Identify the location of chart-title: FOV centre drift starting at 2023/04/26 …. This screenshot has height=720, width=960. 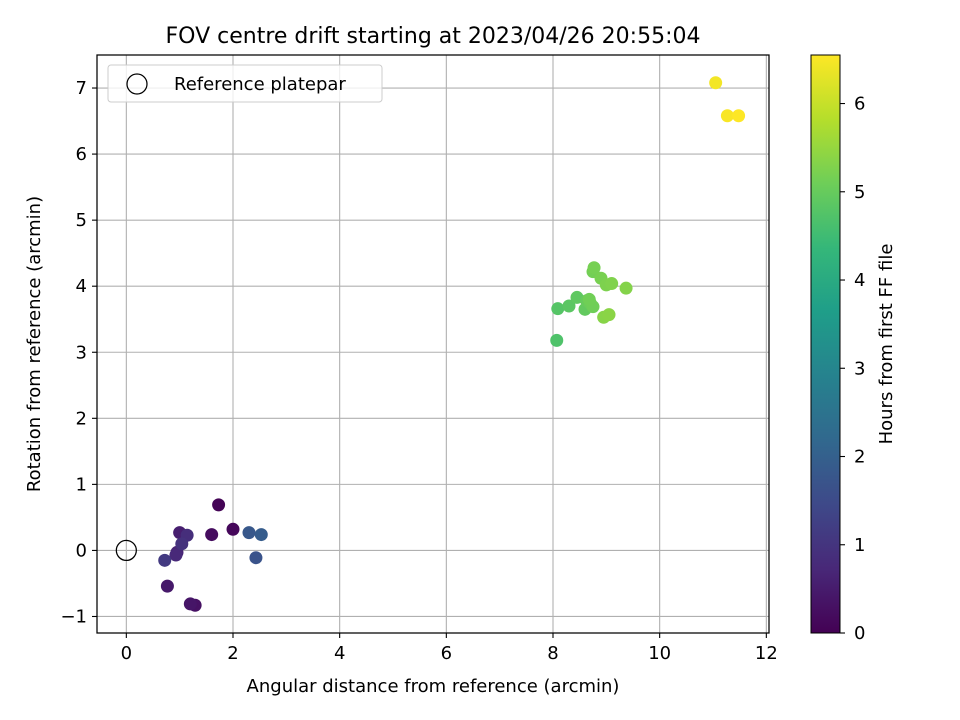
(433, 36).